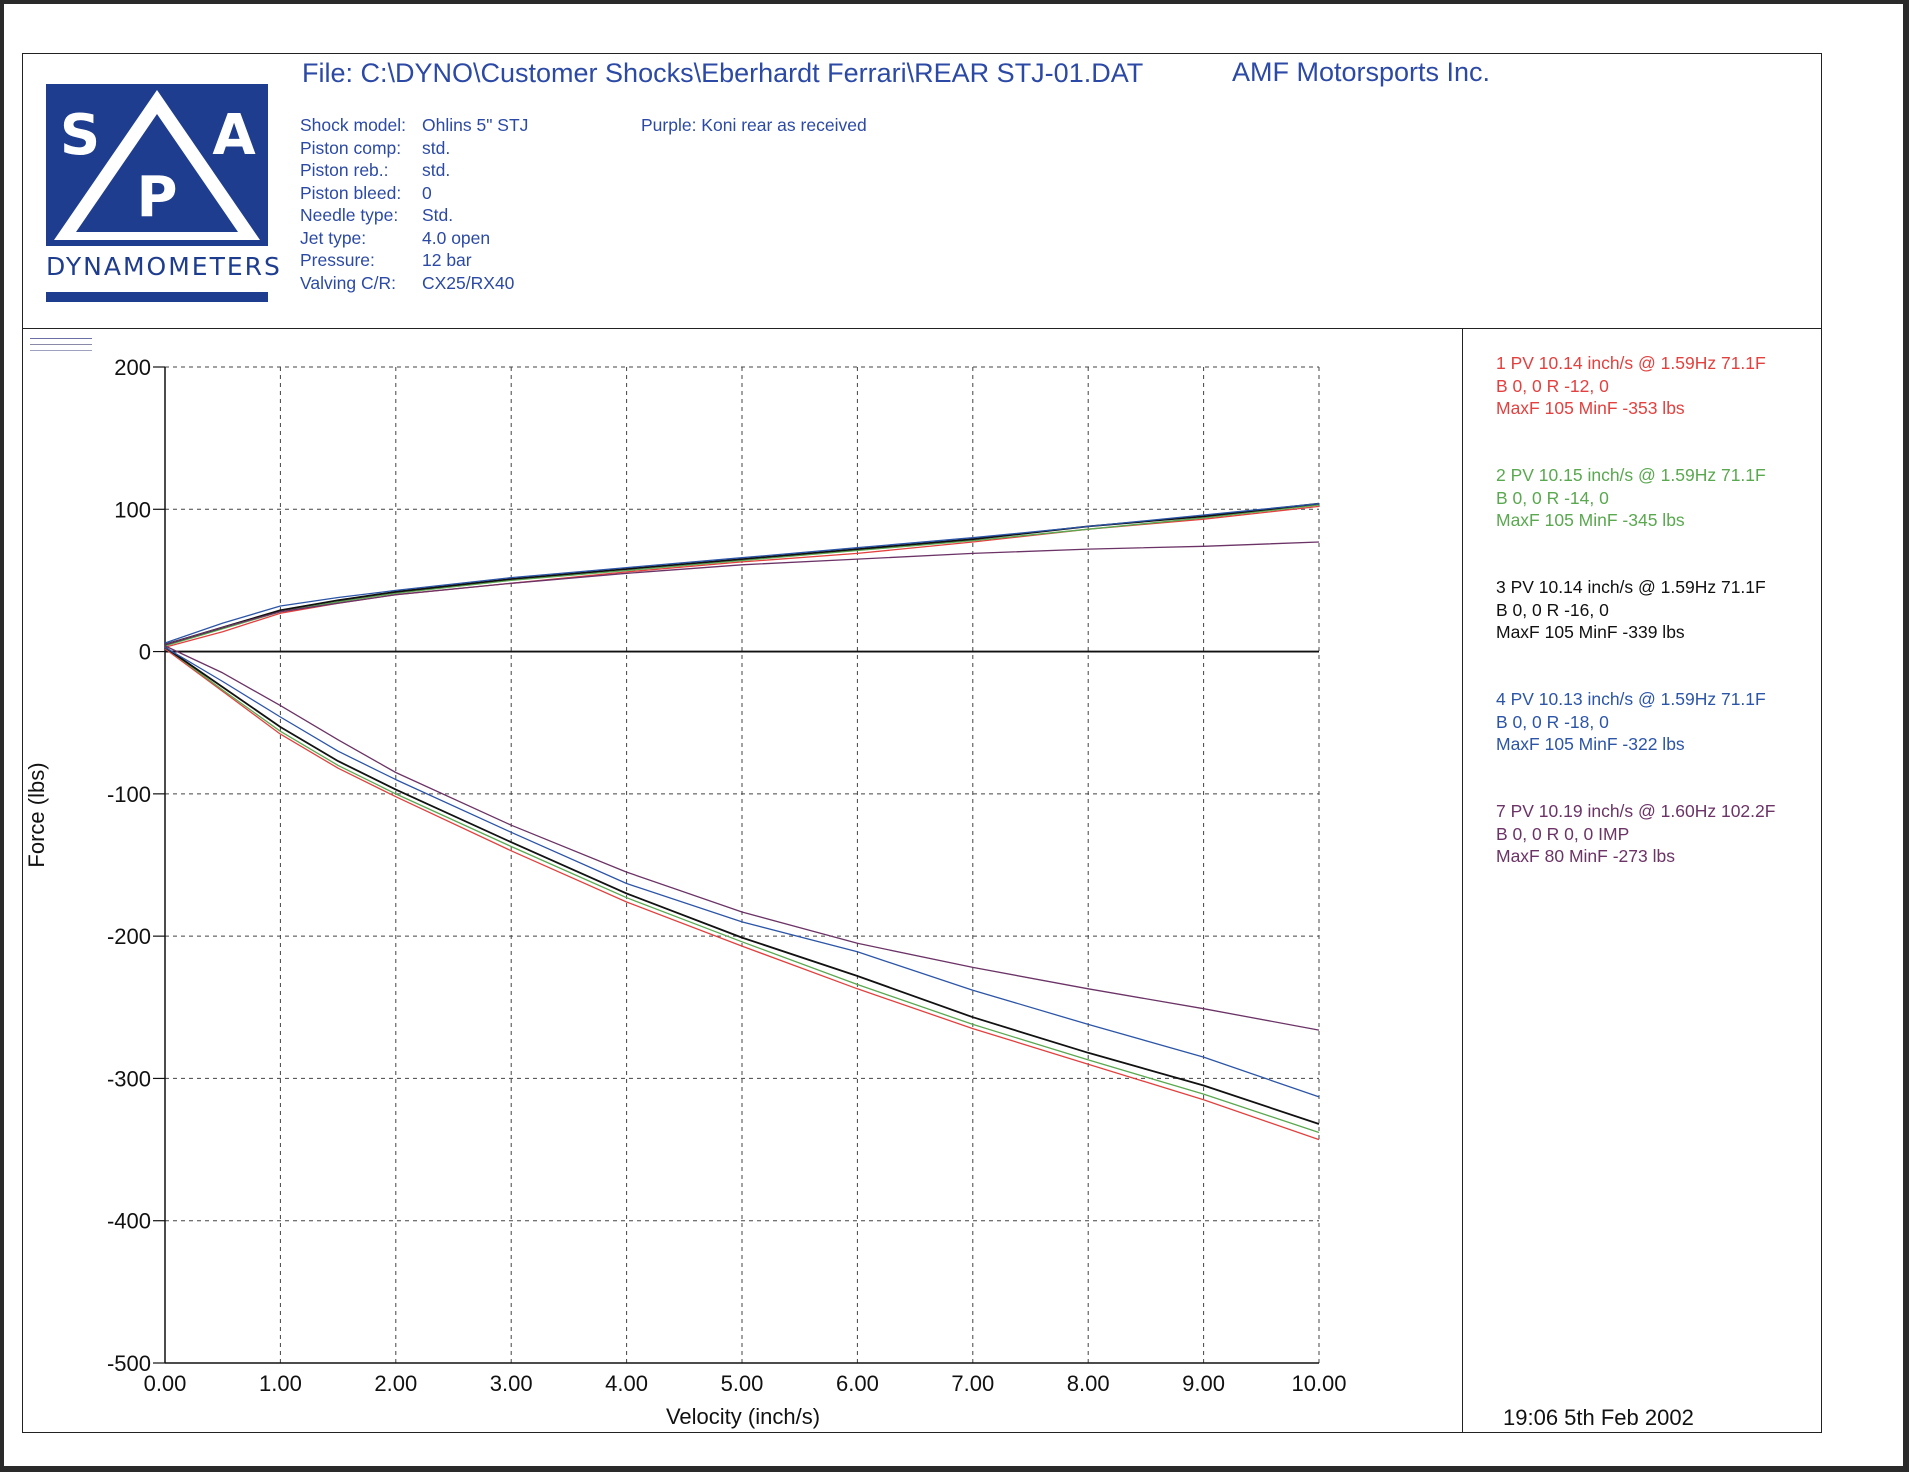  Describe the element at coordinates (129, 1221) in the screenshot. I see `y-tick-label: -400` at that location.